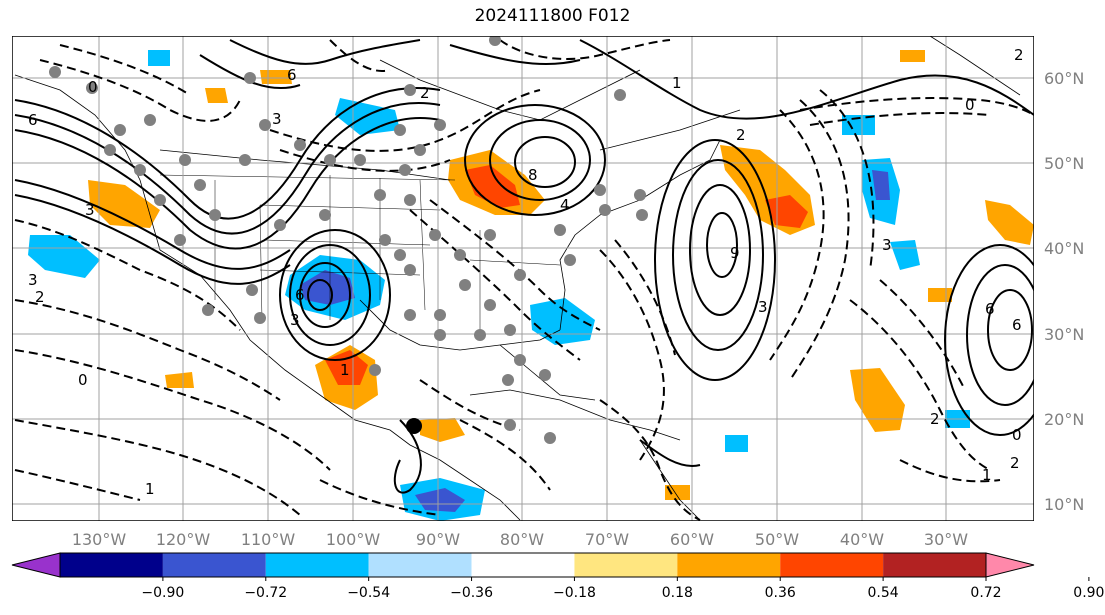 This screenshot has height=615, width=1105. What do you see at coordinates (1088, 593) in the screenshot?
I see `colorbar-tick-label: 0.90` at bounding box center [1088, 593].